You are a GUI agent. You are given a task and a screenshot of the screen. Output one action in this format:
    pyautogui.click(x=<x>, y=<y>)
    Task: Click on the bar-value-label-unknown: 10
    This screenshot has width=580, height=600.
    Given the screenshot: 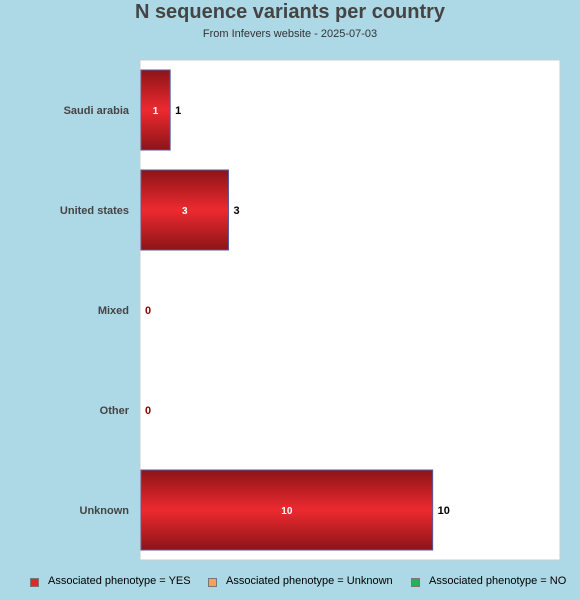 What is the action you would take?
    pyautogui.click(x=287, y=511)
    